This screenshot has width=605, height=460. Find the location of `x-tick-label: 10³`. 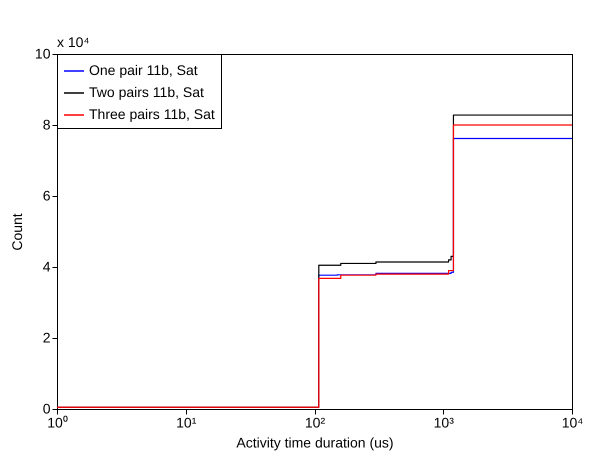

x-tick-label: 10³ is located at coordinates (444, 422).